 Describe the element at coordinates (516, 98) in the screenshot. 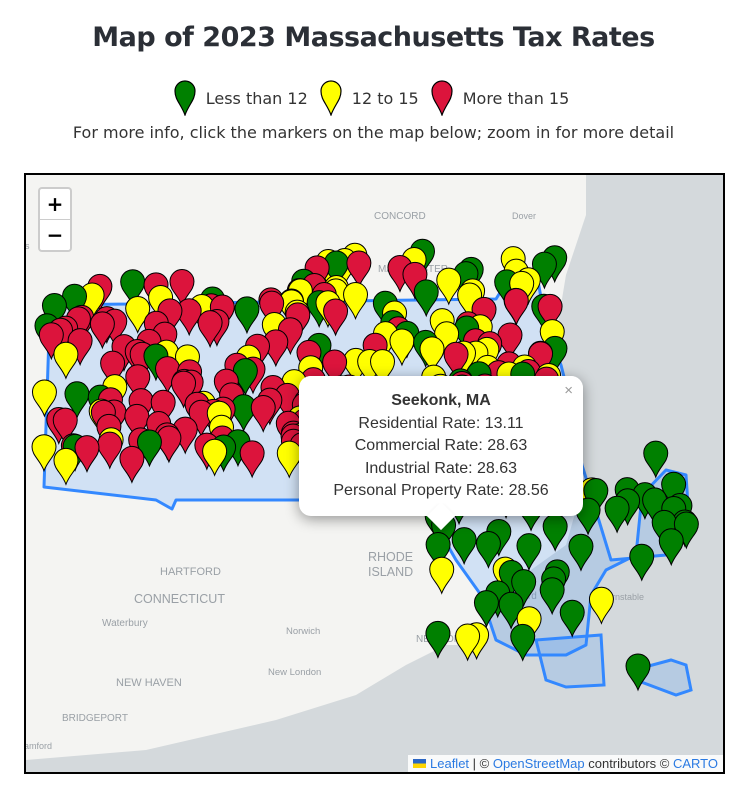

I see `legend-label: More than 15` at that location.